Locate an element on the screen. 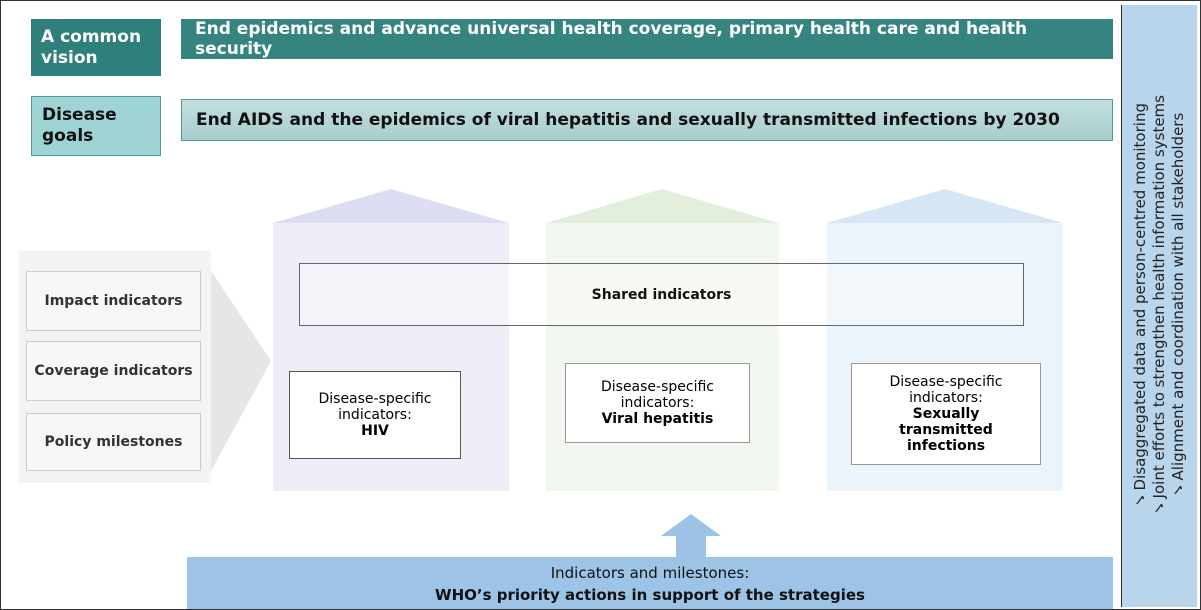 The image size is (1201, 610). column is located at coordinates (662, 357).